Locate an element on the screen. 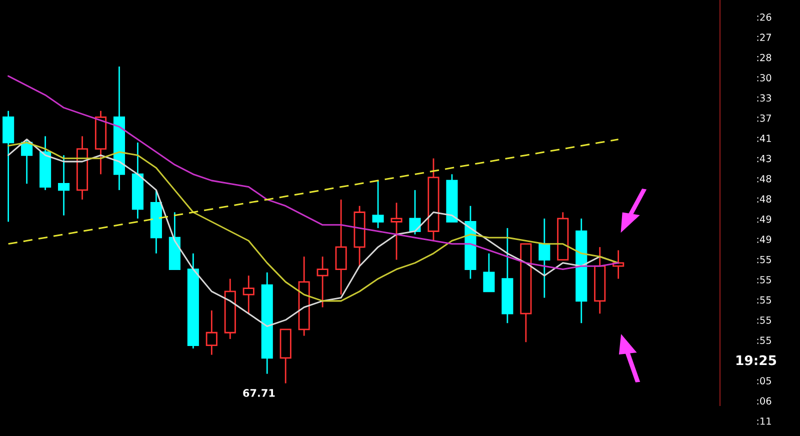  text: 67.71 is located at coordinates (259, 393).